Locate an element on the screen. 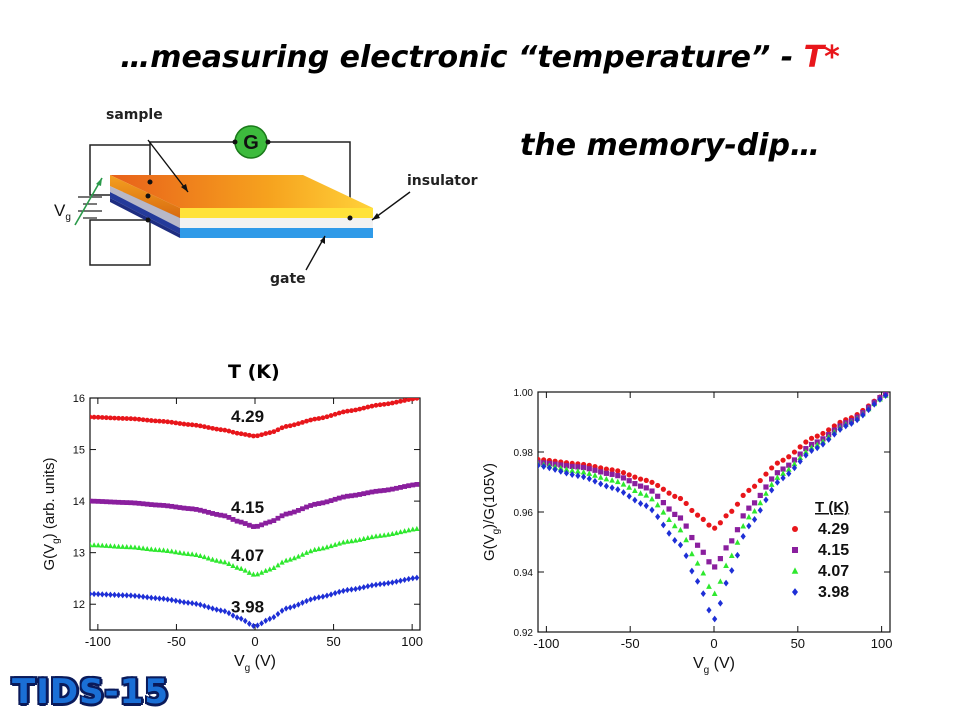 The width and height of the screenshot is (960, 720). legend-marker is located at coordinates (795, 592).